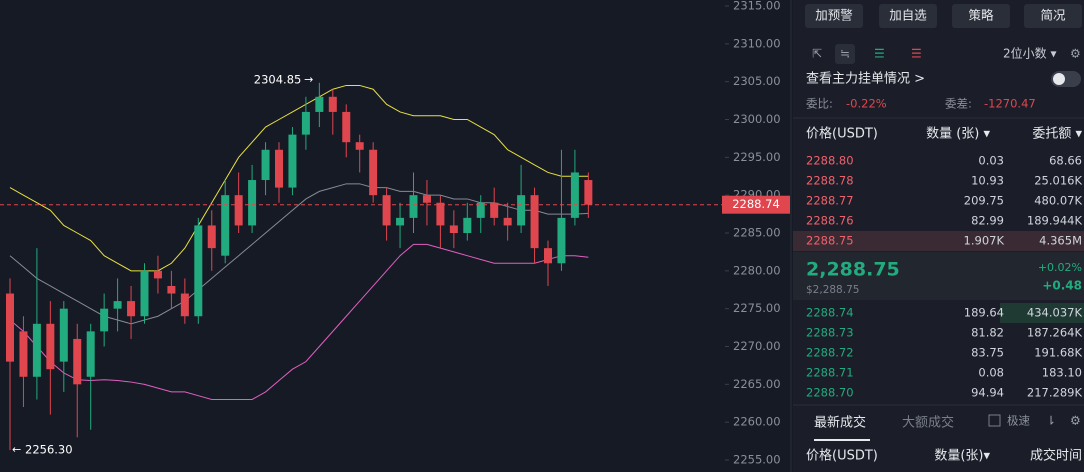 Image resolution: width=1084 pixels, height=472 pixels. Describe the element at coordinates (830, 201) in the screenshot. I see `asks-cell: 2288.77` at that location.